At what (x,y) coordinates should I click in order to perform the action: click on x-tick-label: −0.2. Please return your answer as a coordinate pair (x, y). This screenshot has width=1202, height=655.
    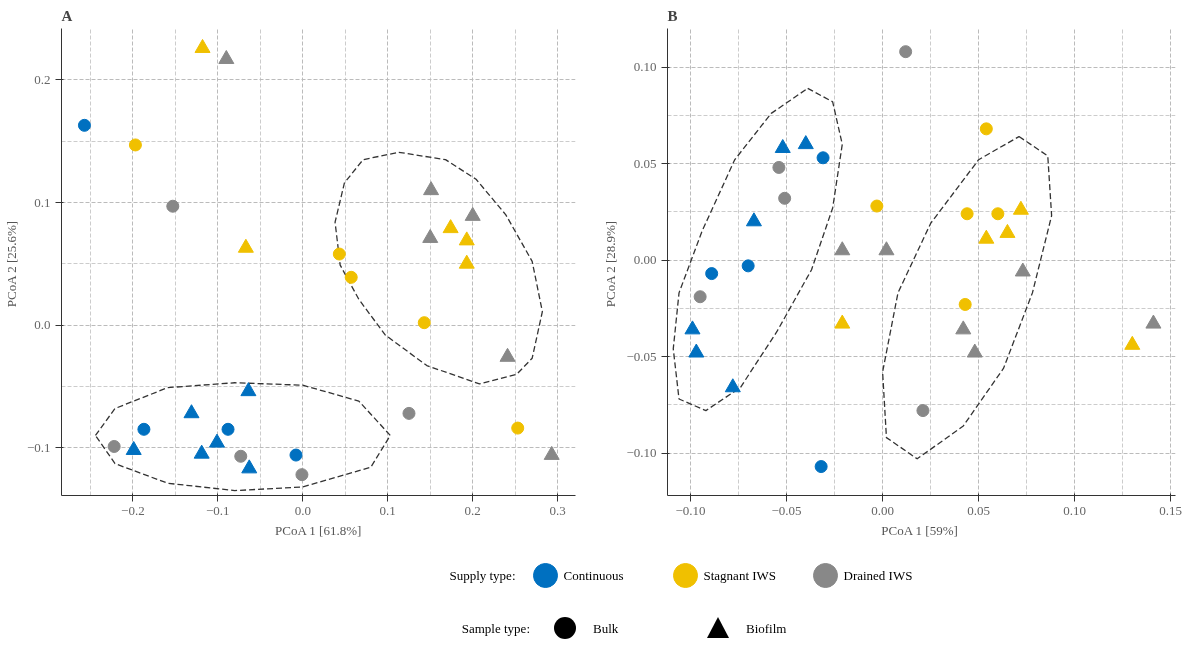
    Looking at the image, I should click on (133, 510).